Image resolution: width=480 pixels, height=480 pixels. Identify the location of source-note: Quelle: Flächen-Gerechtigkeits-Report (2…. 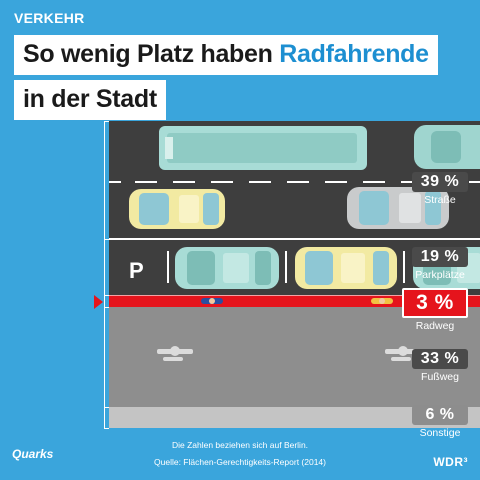
(240, 462).